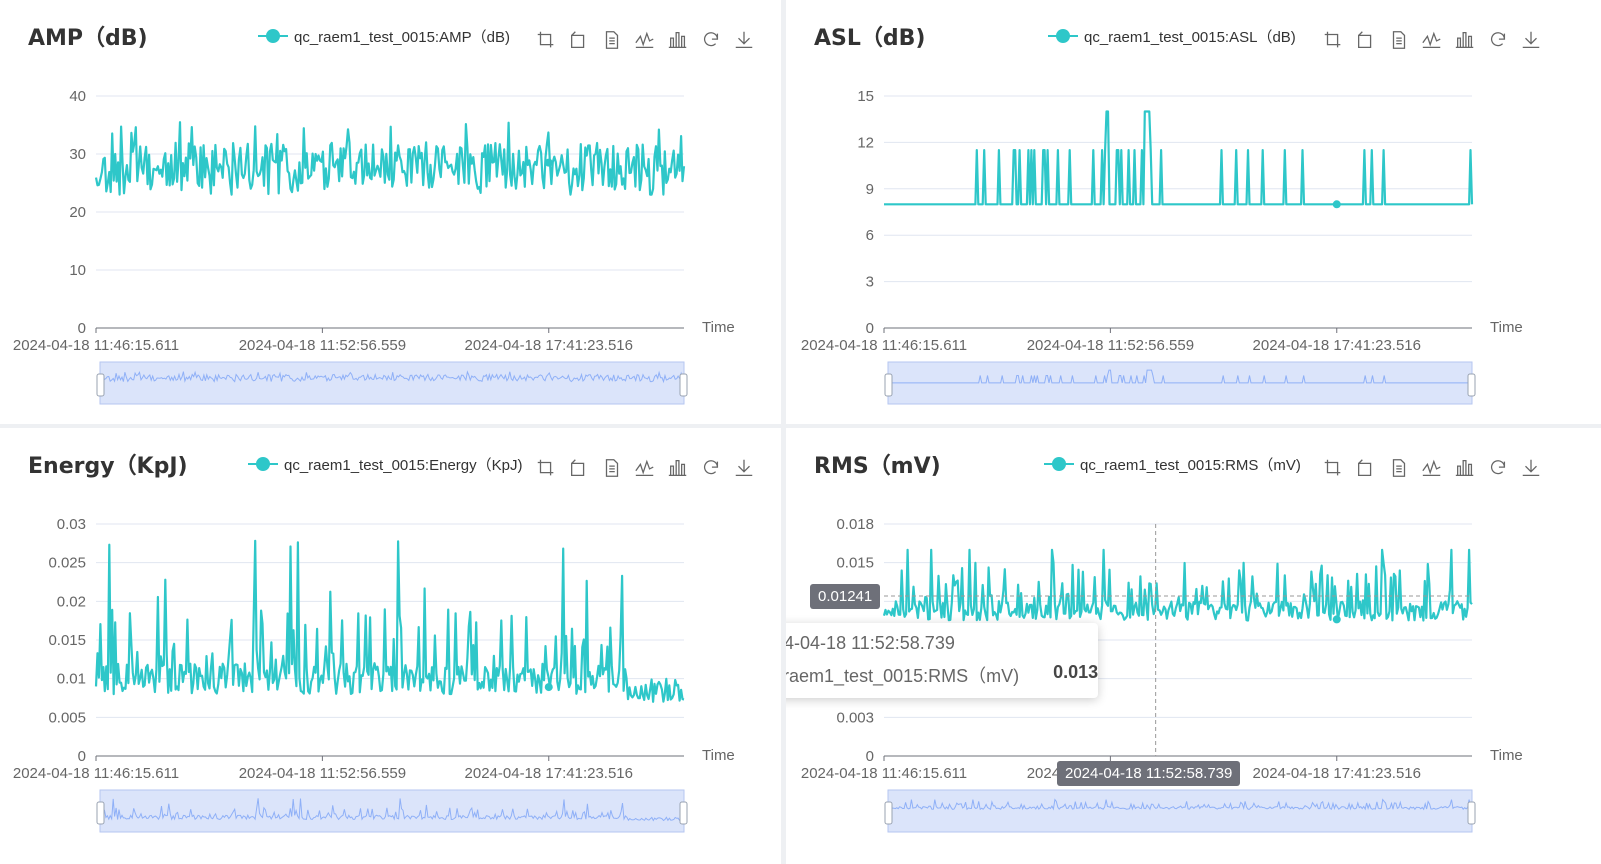 This screenshot has width=1601, height=864. I want to click on legend-label: qc_raem1_test_0015:AMP（dB), so click(402, 37).